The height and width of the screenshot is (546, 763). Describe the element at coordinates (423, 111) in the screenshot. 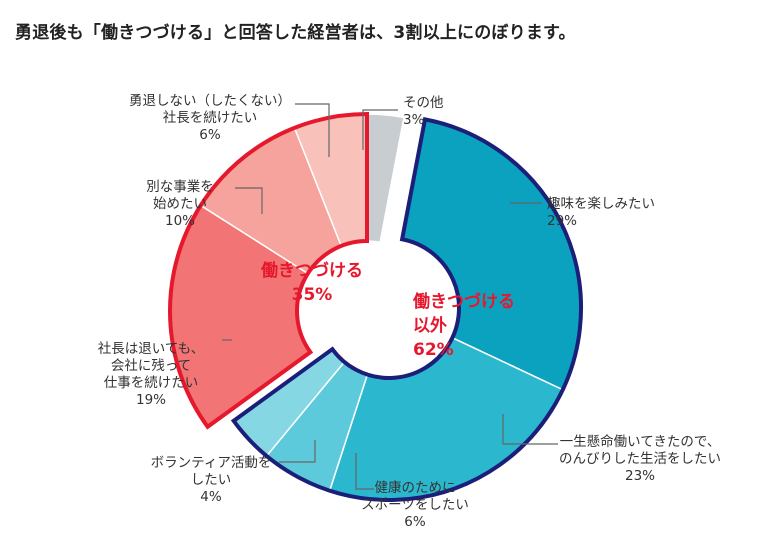

I see `slice-label-0: その他 3%` at that location.